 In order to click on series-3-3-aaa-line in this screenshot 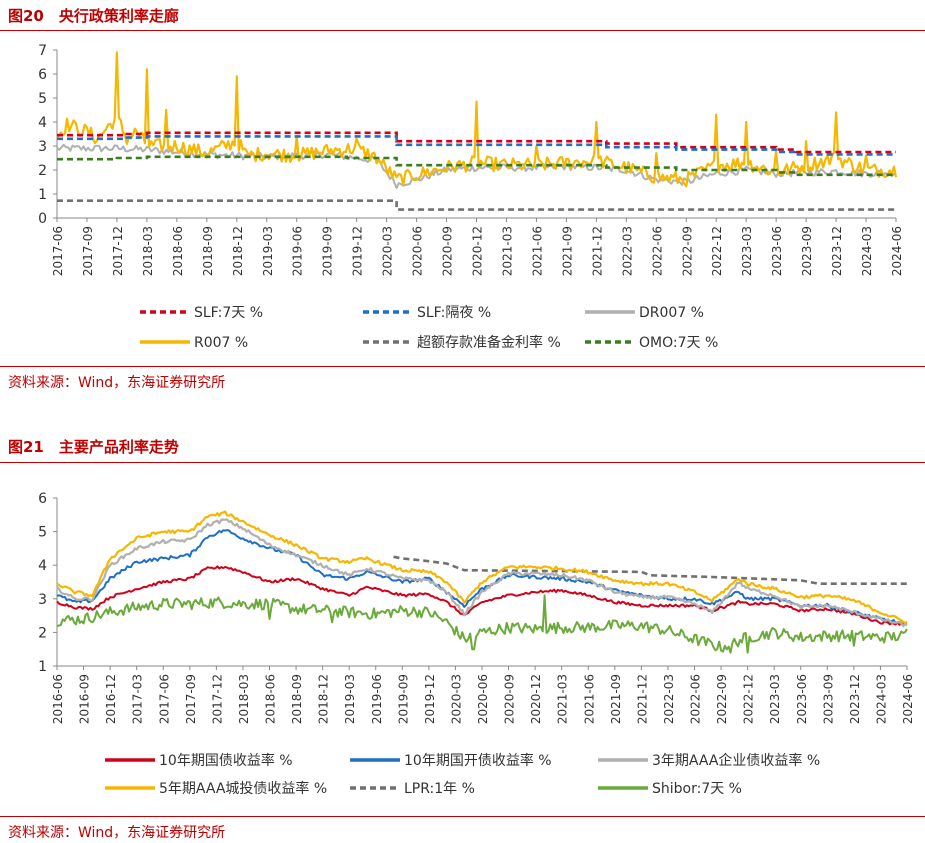, I will do `click(482, 573)`.